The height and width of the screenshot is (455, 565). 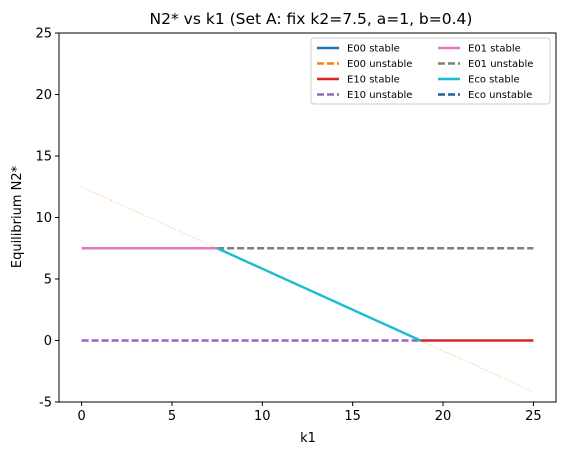 I want to click on legend-label-e10-unstable: E10 unstable, so click(x=379, y=95).